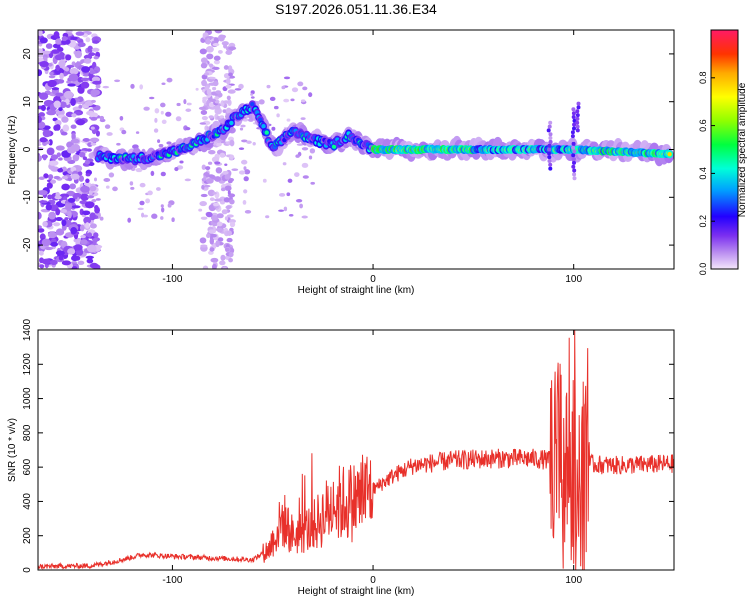 The height and width of the screenshot is (600, 750). Describe the element at coordinates (27, 570) in the screenshot. I see `snr-y-tick-label: 0` at that location.